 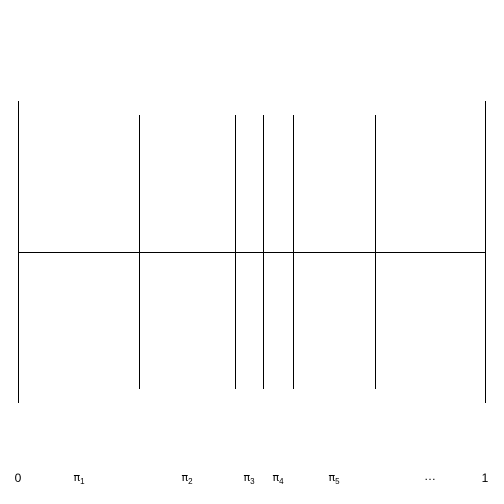 I want to click on segment-label-5: π5, so click(x=334, y=478).